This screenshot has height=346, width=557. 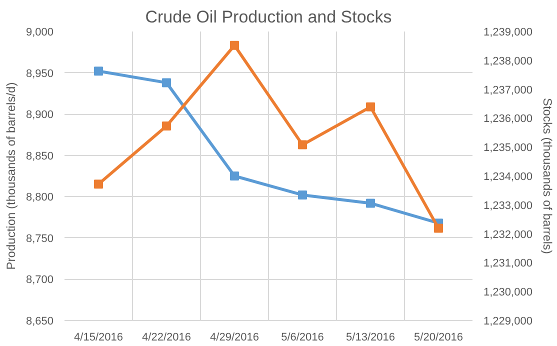 I want to click on y2-tick-label: 1,237,000, so click(x=508, y=90).